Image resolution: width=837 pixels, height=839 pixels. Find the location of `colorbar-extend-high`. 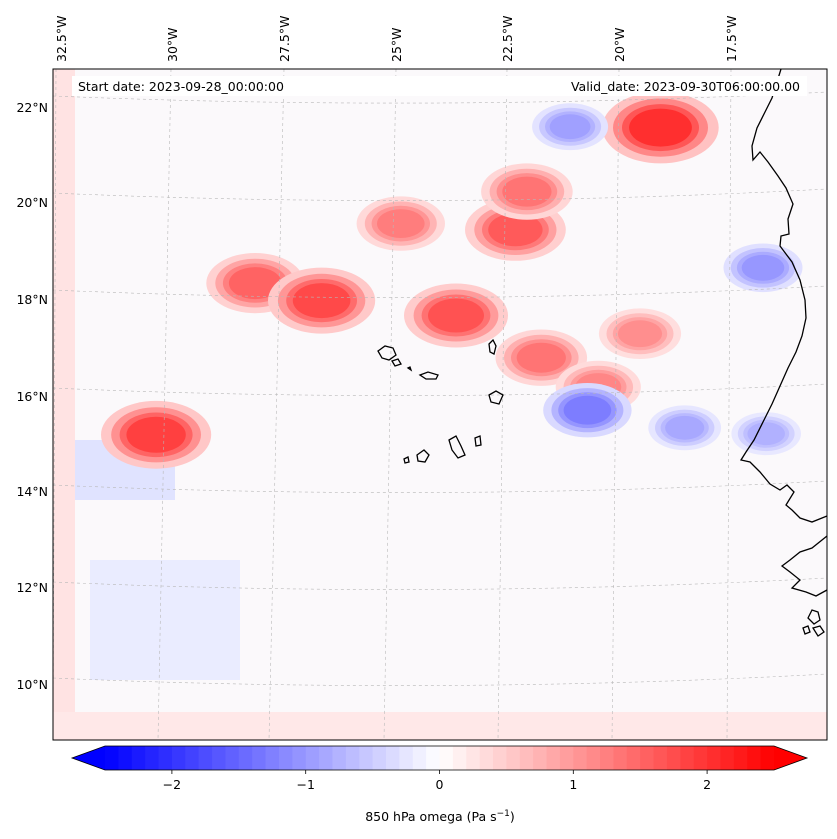

colorbar-extend-high is located at coordinates (790, 758).